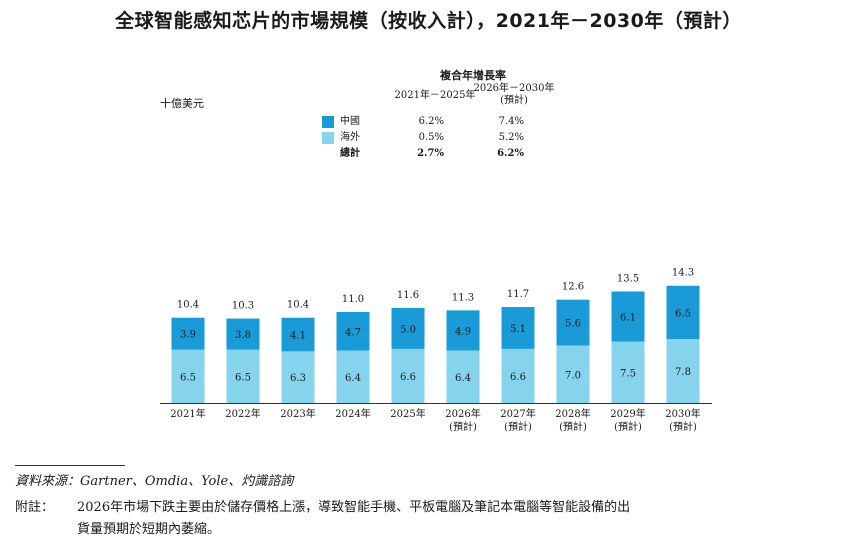 This screenshot has height=551, width=857. What do you see at coordinates (573, 426) in the screenshot?
I see `x-tick-sublabel-7: (預計)` at bounding box center [573, 426].